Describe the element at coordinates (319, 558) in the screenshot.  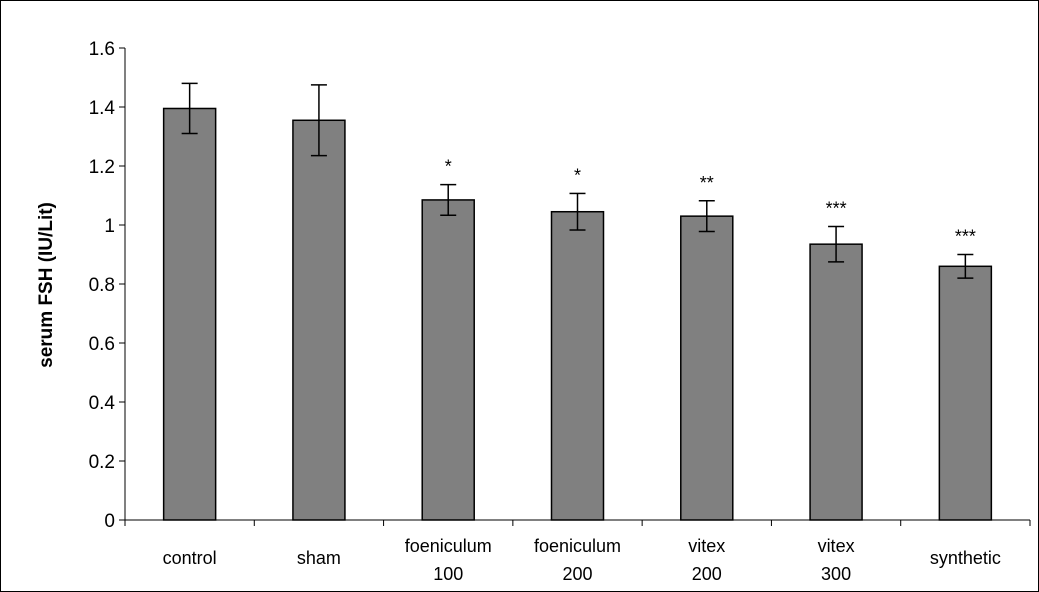
I see `x-category-label: sham` at that location.